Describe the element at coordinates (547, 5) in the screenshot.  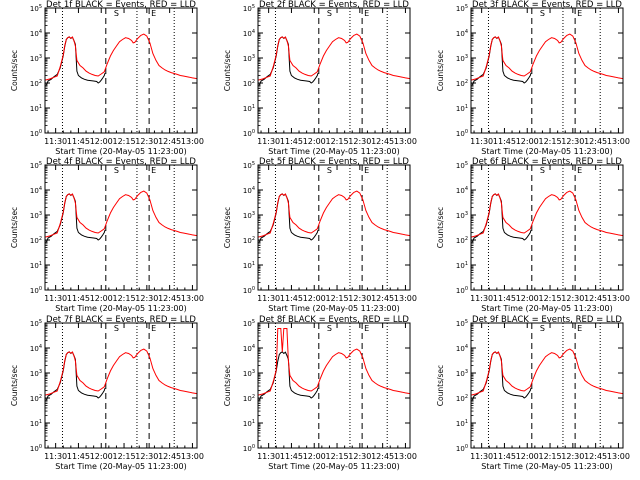
I see `chart-title: Det 3f BLACK = Events, RED = LLD` at that location.